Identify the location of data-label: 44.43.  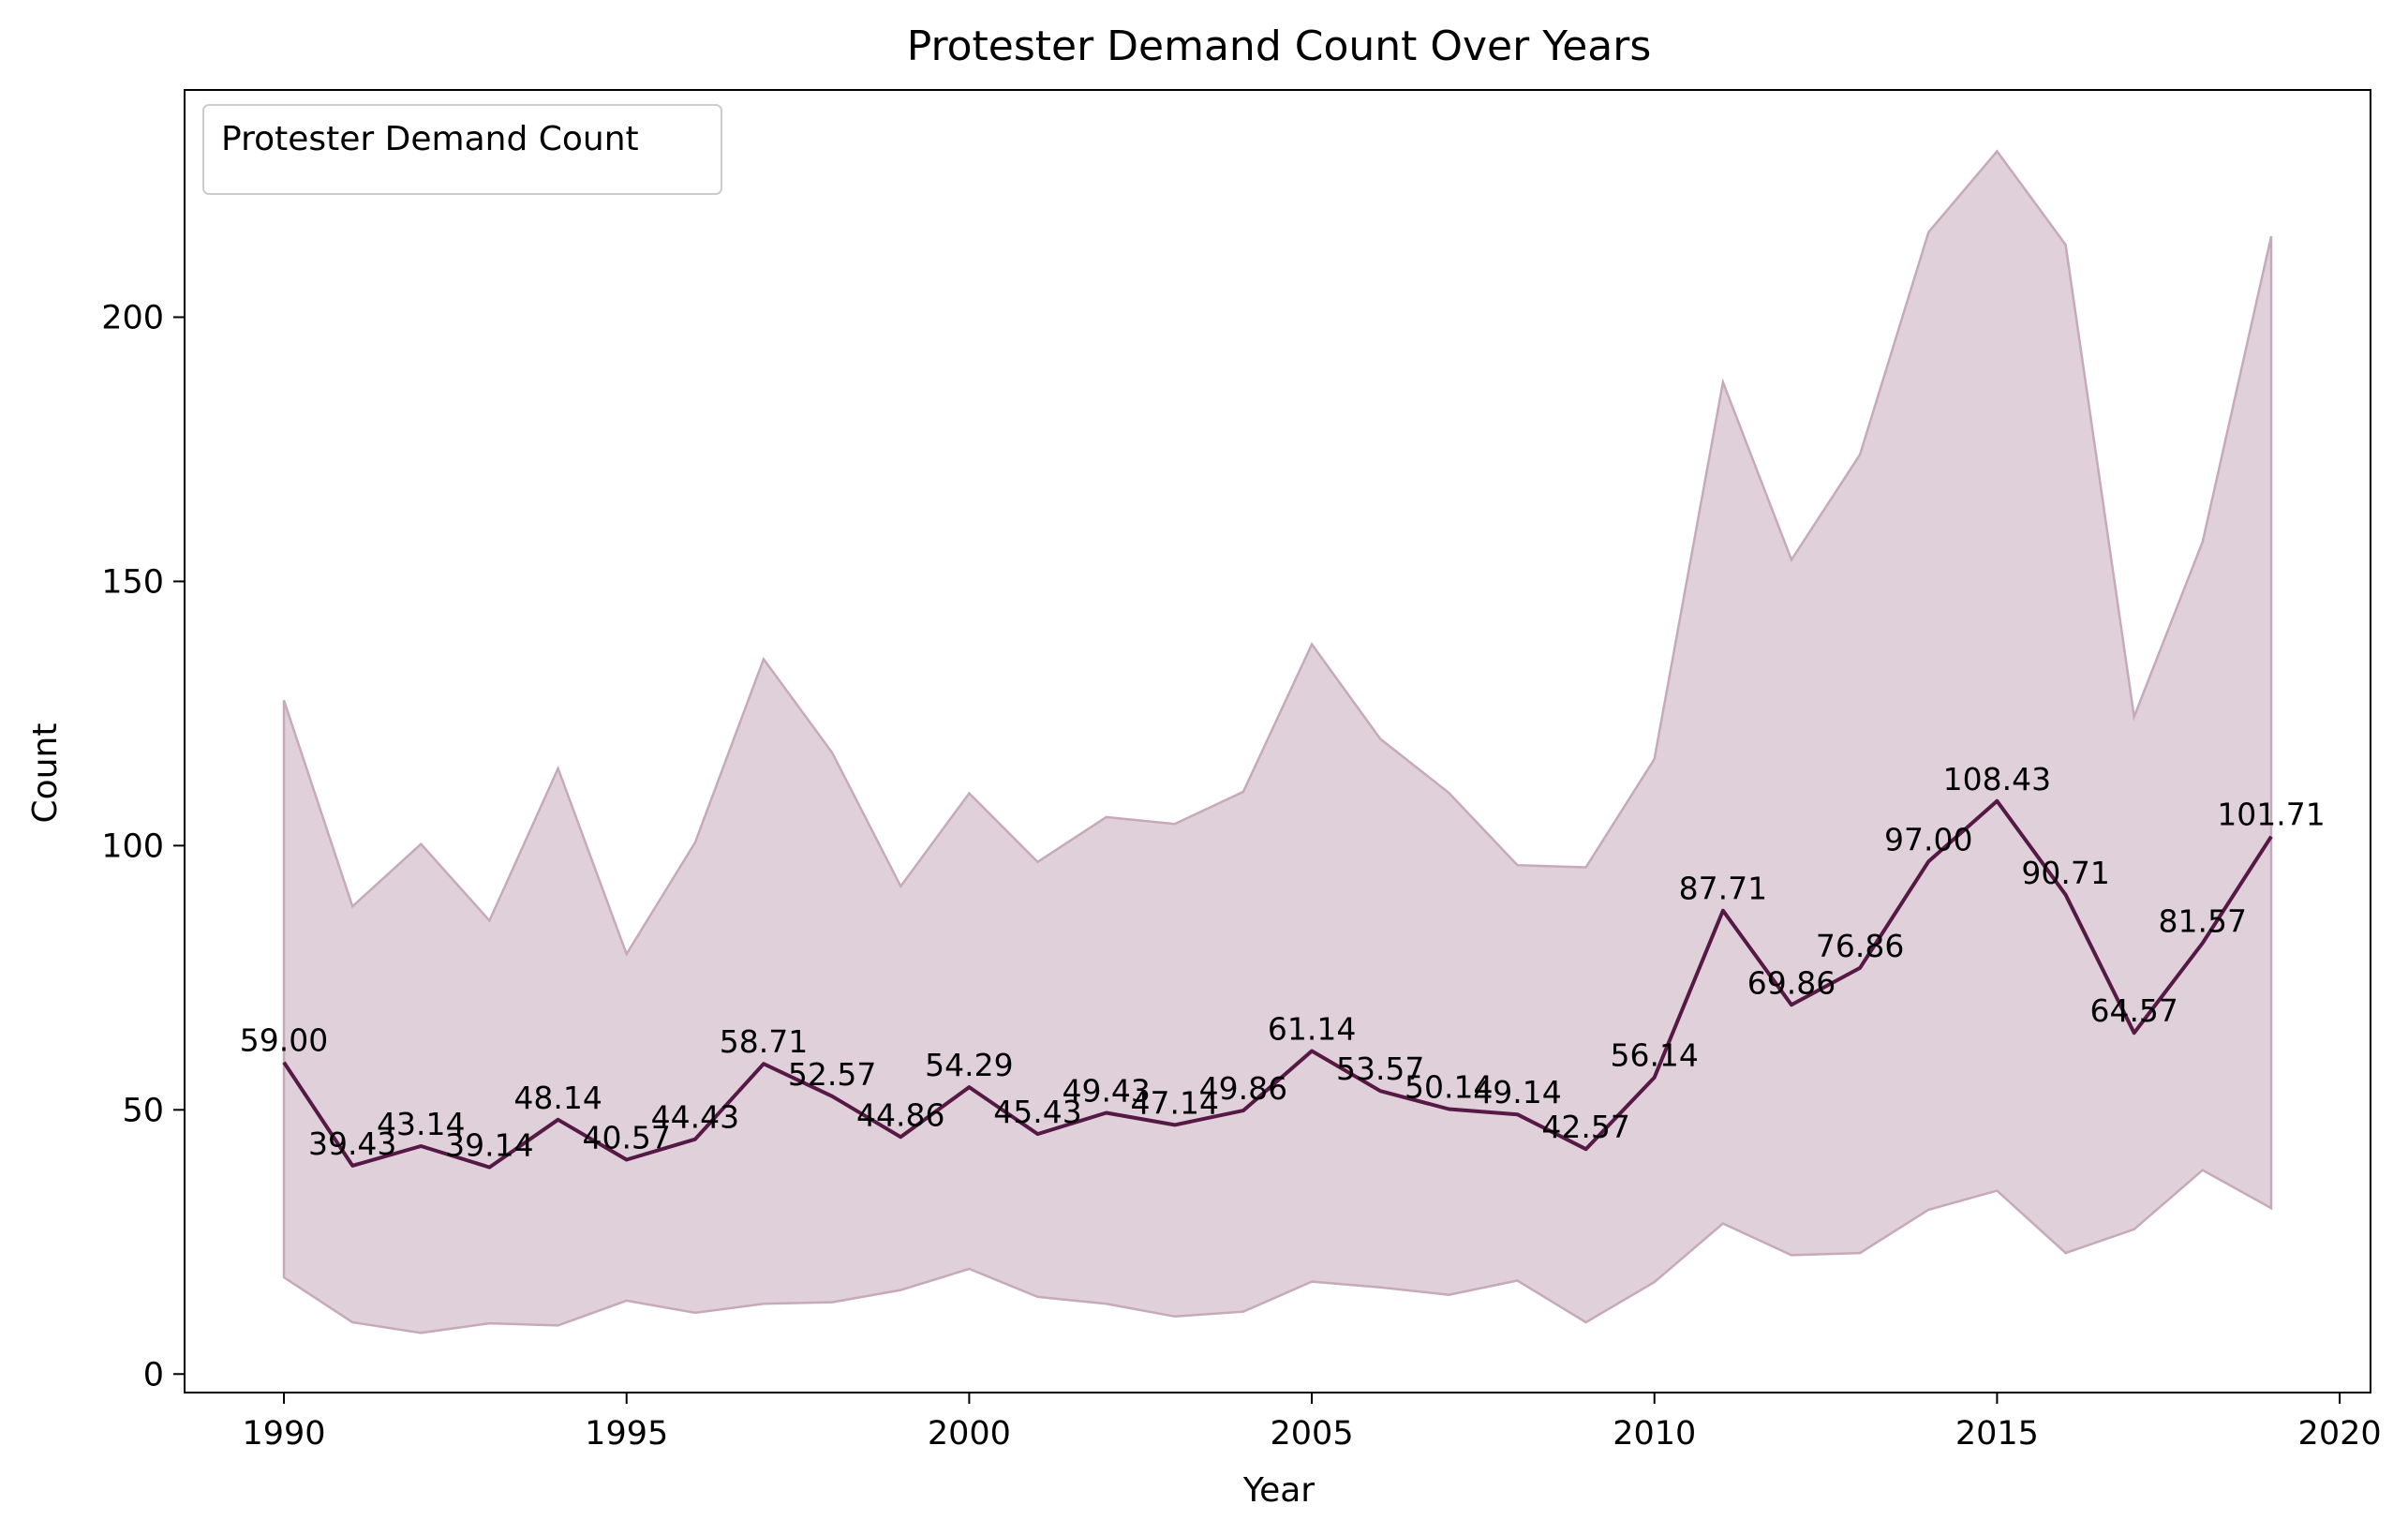
(695, 1117).